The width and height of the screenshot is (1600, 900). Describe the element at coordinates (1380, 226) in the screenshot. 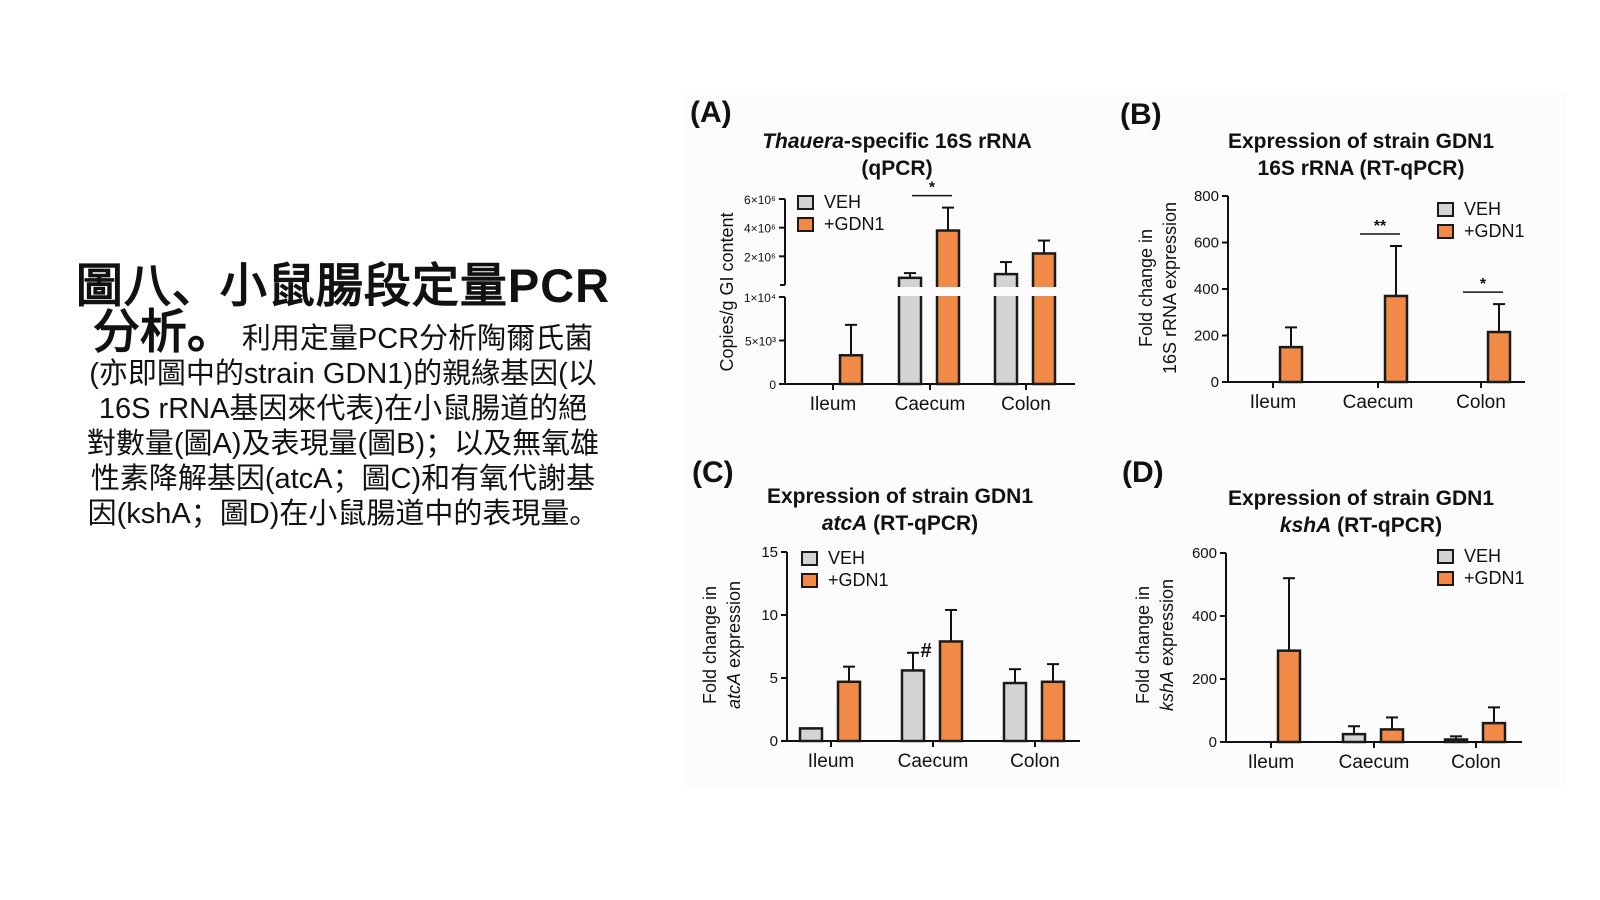

I see `significance-marker: **` at that location.